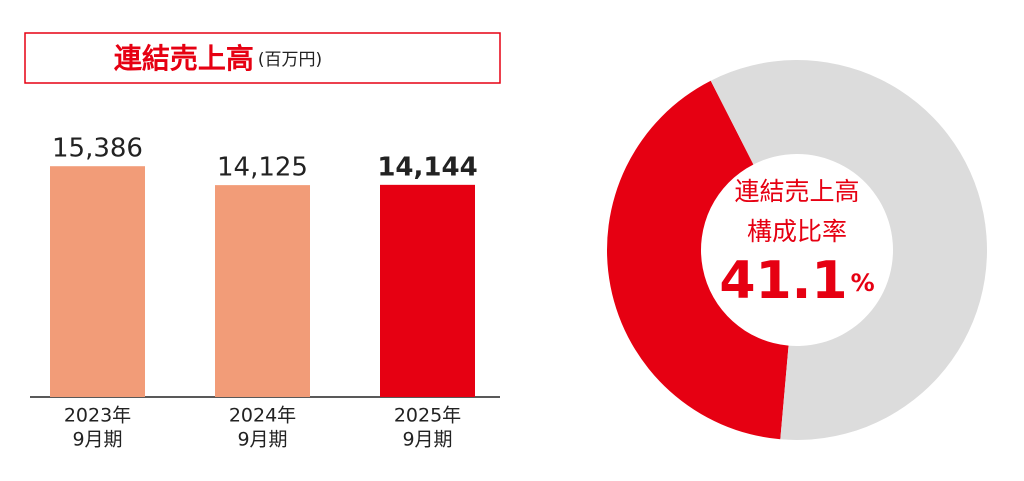  What do you see at coordinates (698, 260) in the screenshot?
I see `donut-segment` at bounding box center [698, 260].